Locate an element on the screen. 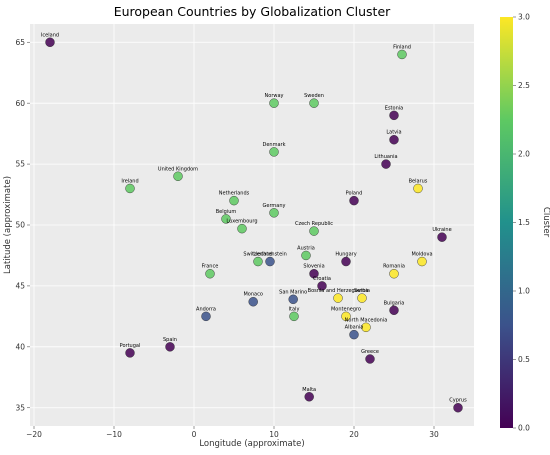  point-label: Portugal is located at coordinates (130, 346).